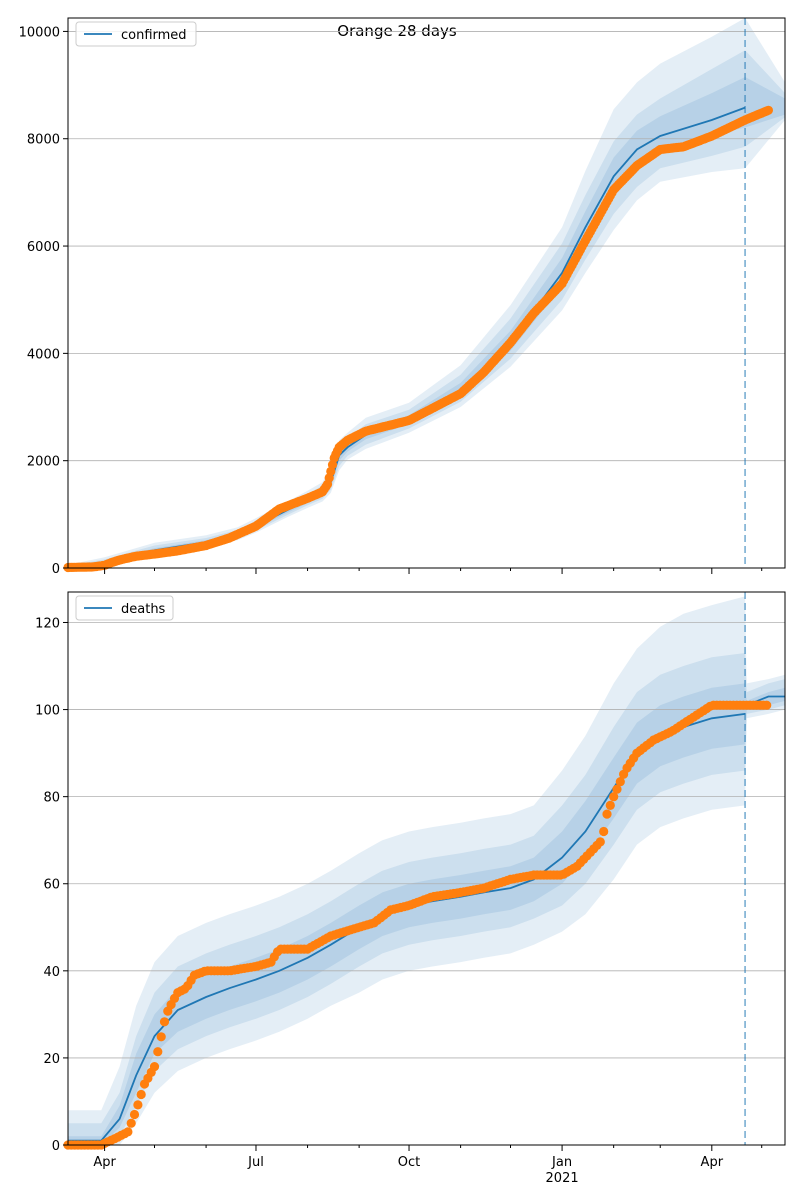  What do you see at coordinates (143, 609) in the screenshot?
I see `deaths-legend-label: deaths` at bounding box center [143, 609].